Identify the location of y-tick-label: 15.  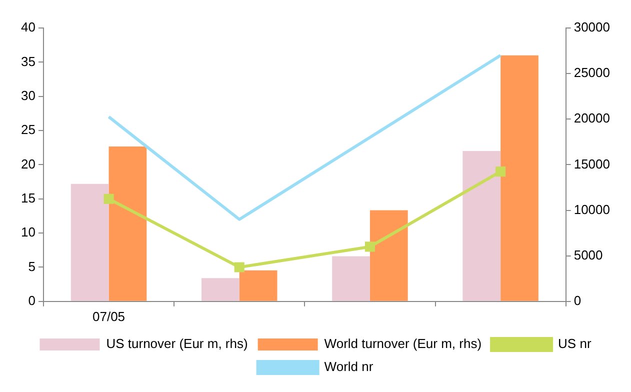
(28, 198).